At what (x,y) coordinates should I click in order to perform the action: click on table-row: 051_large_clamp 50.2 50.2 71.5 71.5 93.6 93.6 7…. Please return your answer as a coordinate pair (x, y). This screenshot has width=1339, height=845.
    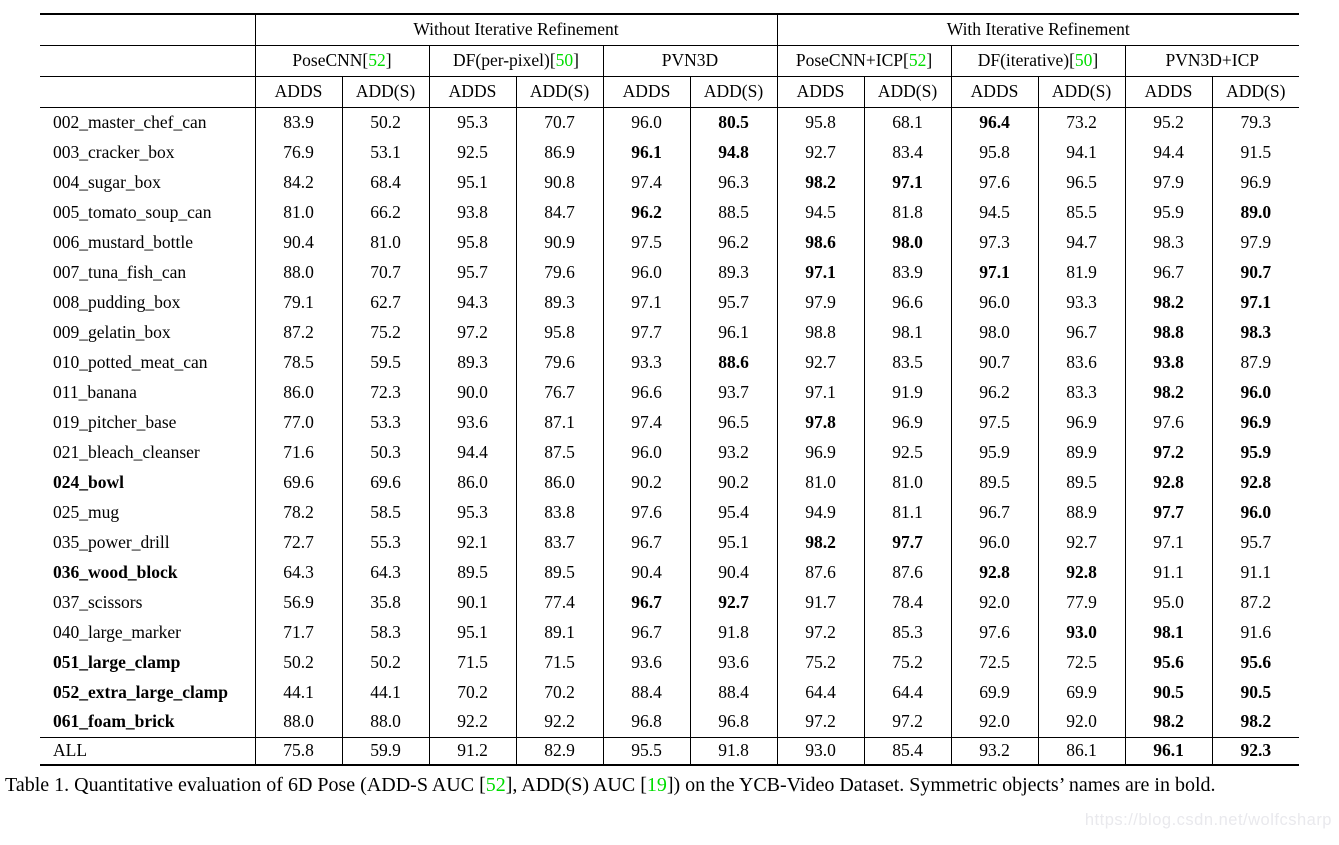
    Looking at the image, I should click on (669, 662).